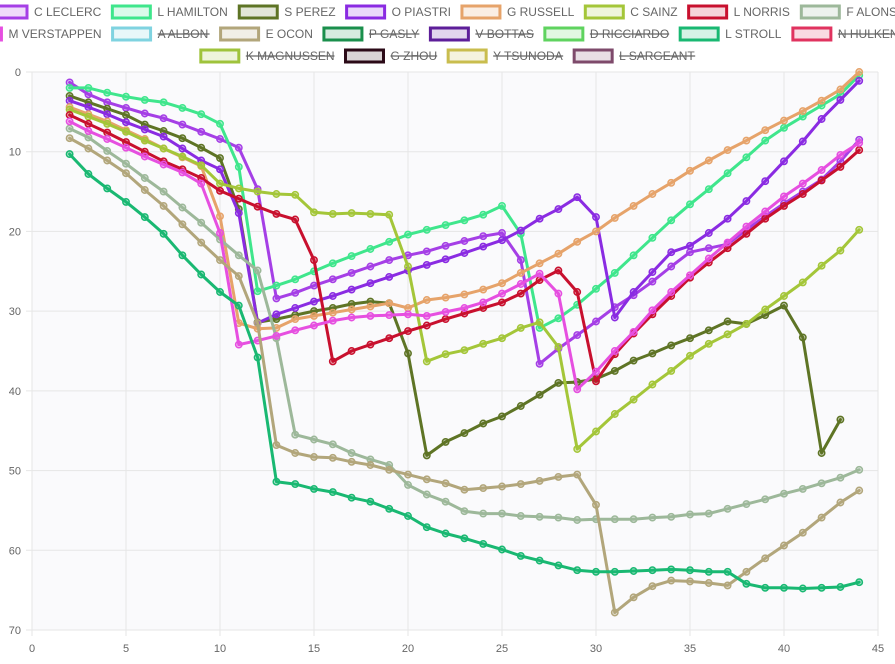  Describe the element at coordinates (160, 34) in the screenshot. I see `legend-item-a-albon: A ALBON` at that location.